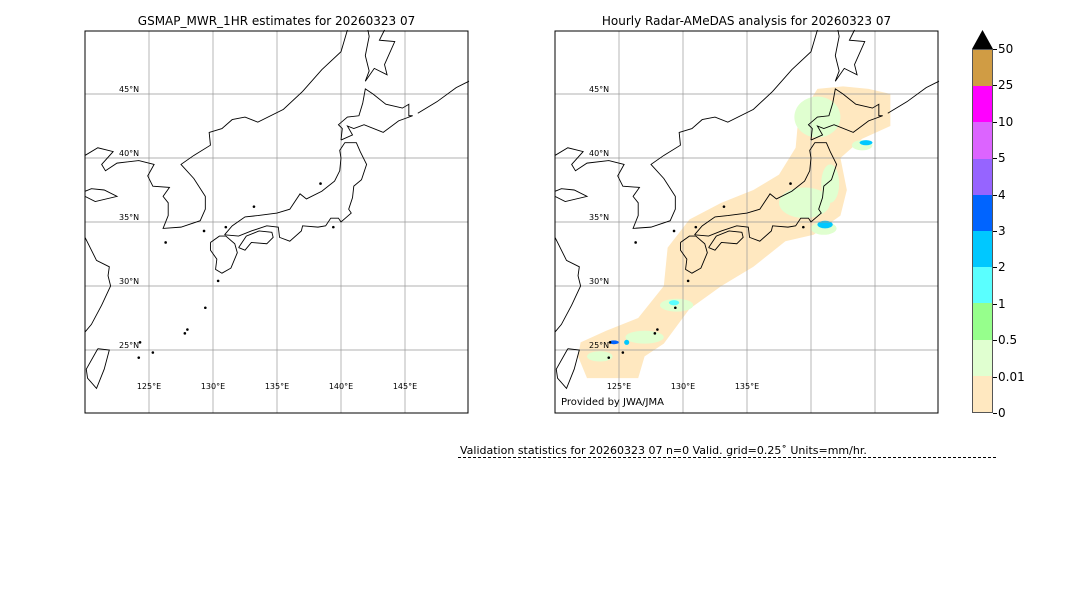  Describe the element at coordinates (727, 457) in the screenshot. I see `divider-line` at that location.